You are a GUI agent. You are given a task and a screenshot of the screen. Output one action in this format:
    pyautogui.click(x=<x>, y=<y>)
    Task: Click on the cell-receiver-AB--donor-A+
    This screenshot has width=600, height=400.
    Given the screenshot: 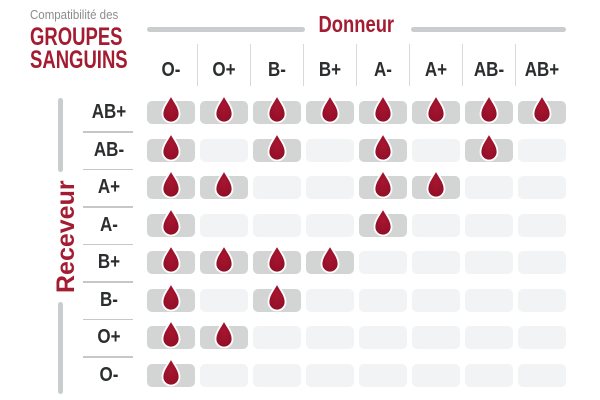 What is the action you would take?
    pyautogui.click(x=436, y=150)
    